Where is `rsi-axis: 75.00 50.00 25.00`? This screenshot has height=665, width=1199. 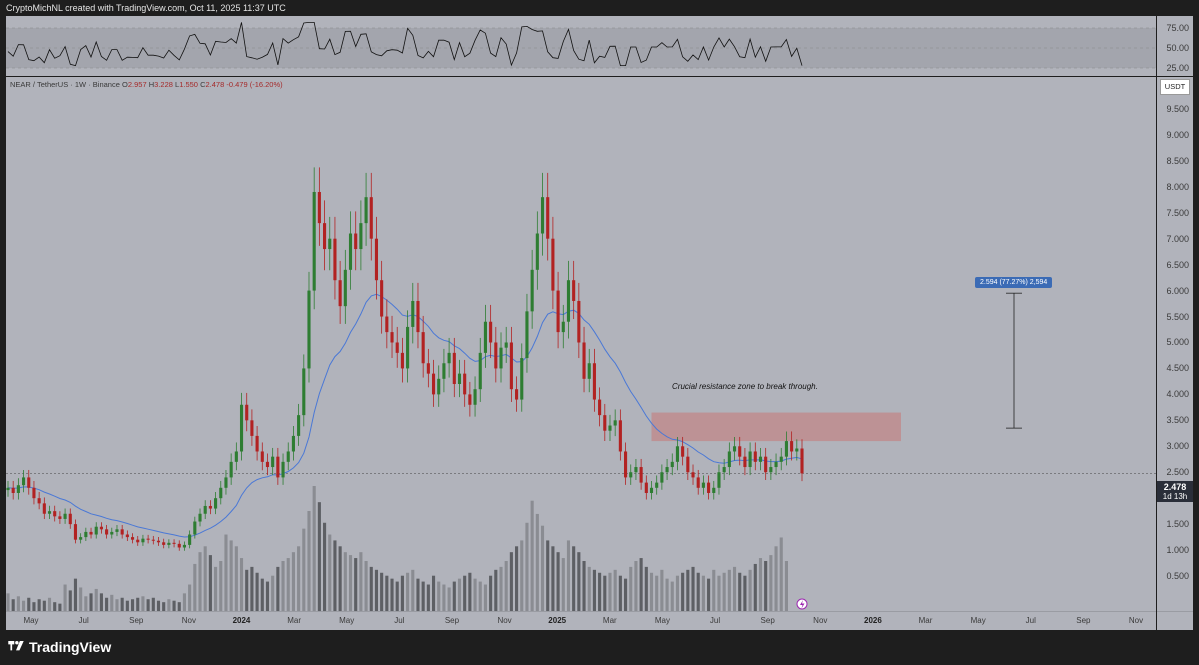
rsi-axis: 75.00 50.00 25.00 is located at coordinates (1175, 46).